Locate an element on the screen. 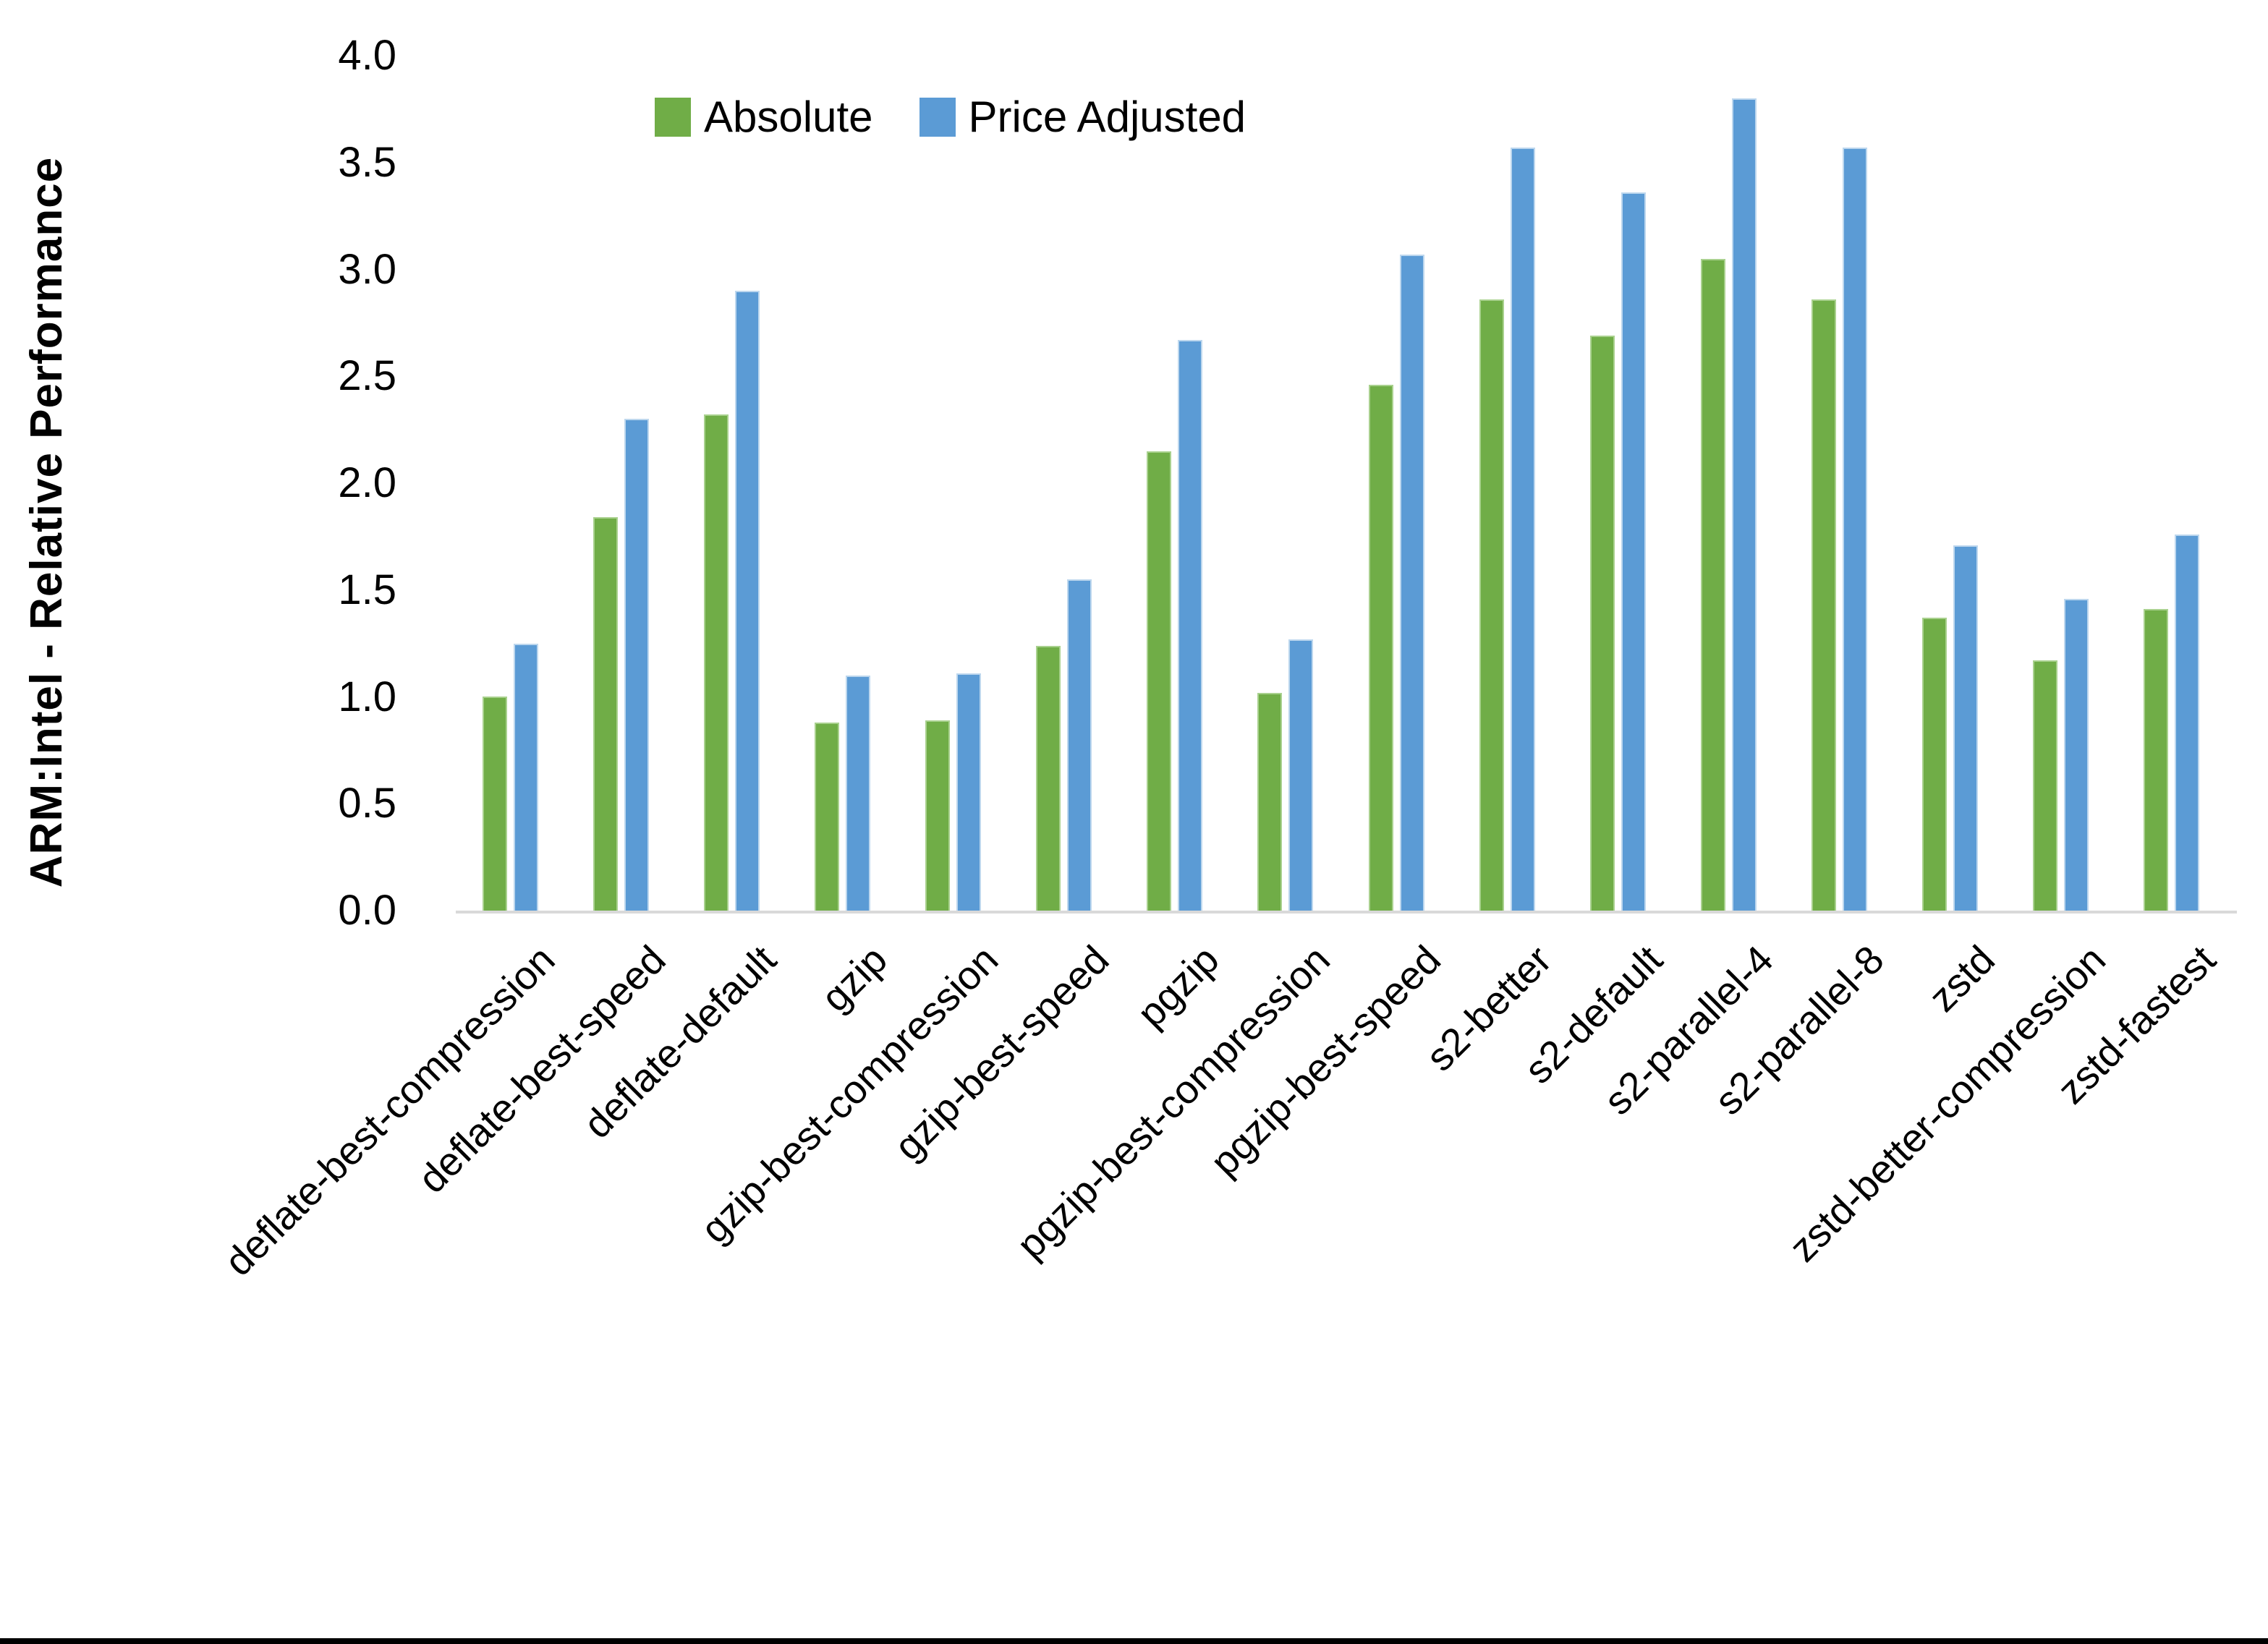 Image resolution: width=2268 pixels, height=1644 pixels. bar-absolute-zstd is located at coordinates (1935, 764).